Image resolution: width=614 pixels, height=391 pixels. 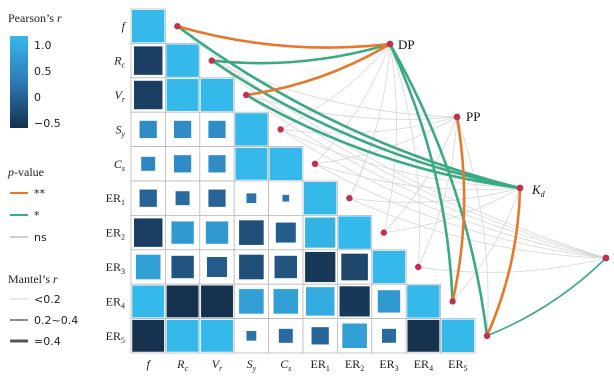 What do you see at coordinates (40, 193) in the screenshot?
I see `pvalue-entry: **` at bounding box center [40, 193].